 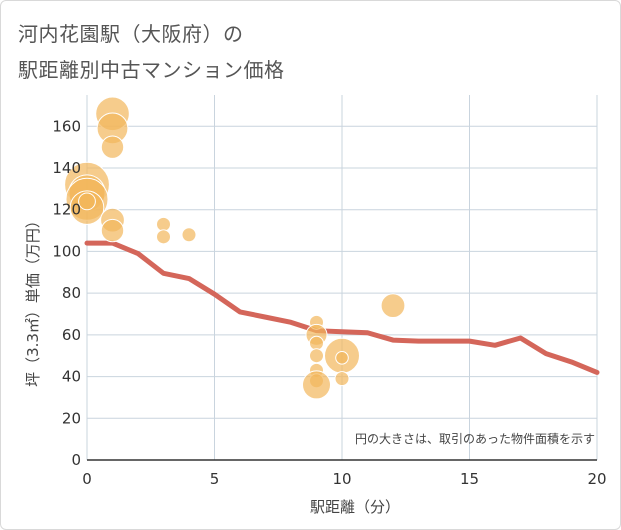 I want to click on y-tick-label: 20, so click(x=71, y=418).